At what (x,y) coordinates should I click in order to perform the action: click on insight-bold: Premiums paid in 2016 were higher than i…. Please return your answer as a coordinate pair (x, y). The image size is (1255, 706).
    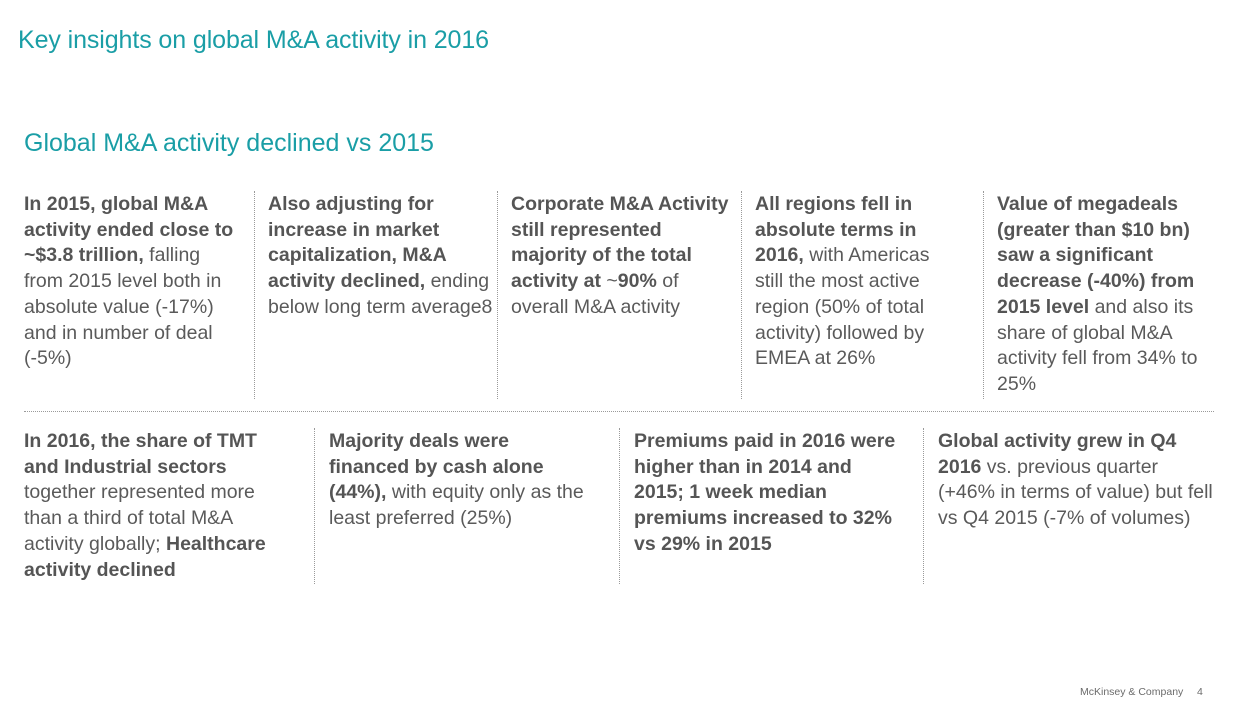
    Looking at the image, I should click on (765, 492).